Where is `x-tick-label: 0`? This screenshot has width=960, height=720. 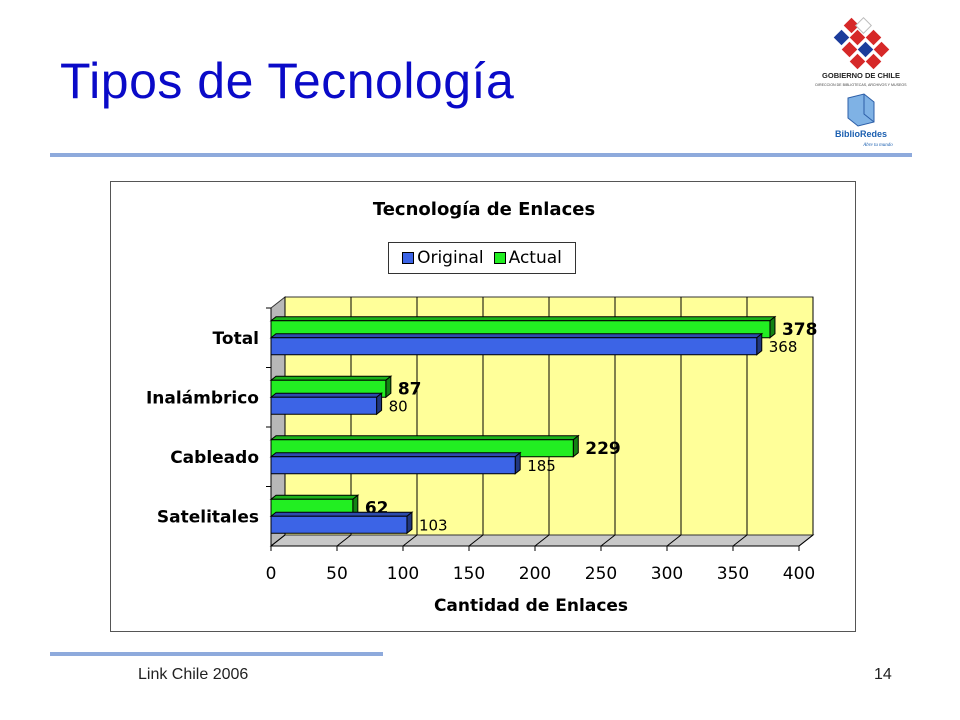
x-tick-label: 0 is located at coordinates (271, 574).